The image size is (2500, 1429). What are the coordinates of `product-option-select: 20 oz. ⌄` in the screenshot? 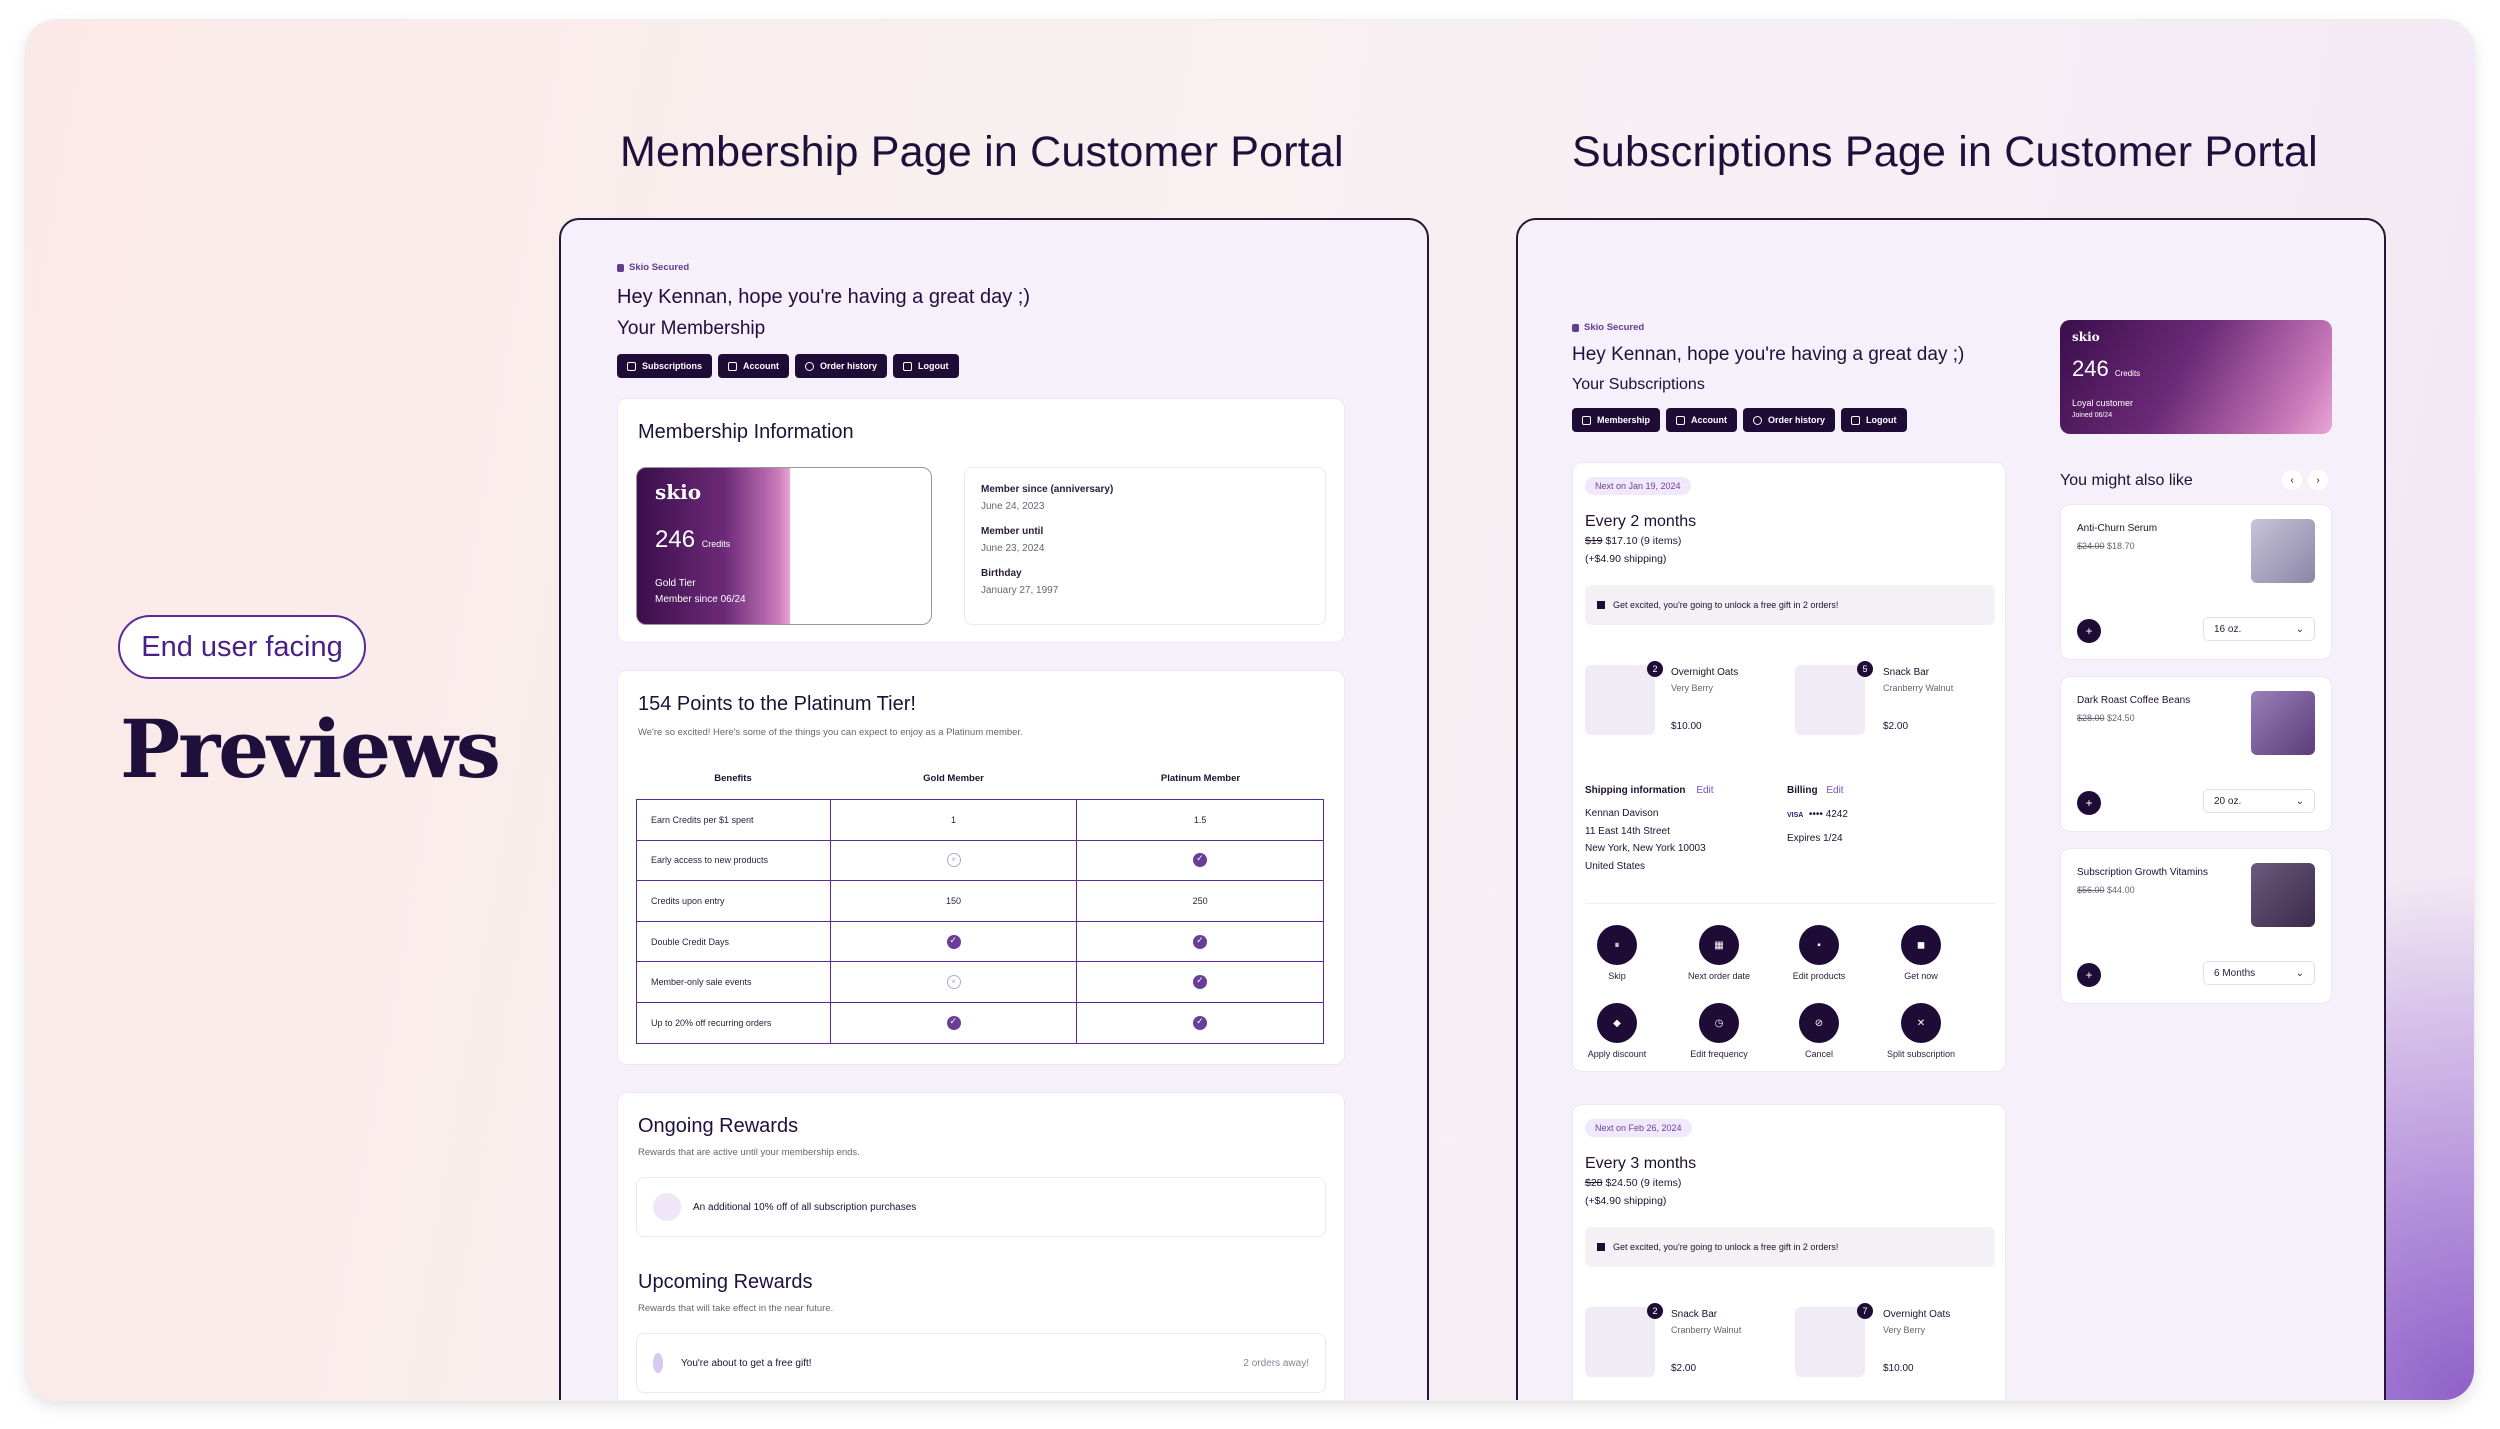 It's located at (2259, 801).